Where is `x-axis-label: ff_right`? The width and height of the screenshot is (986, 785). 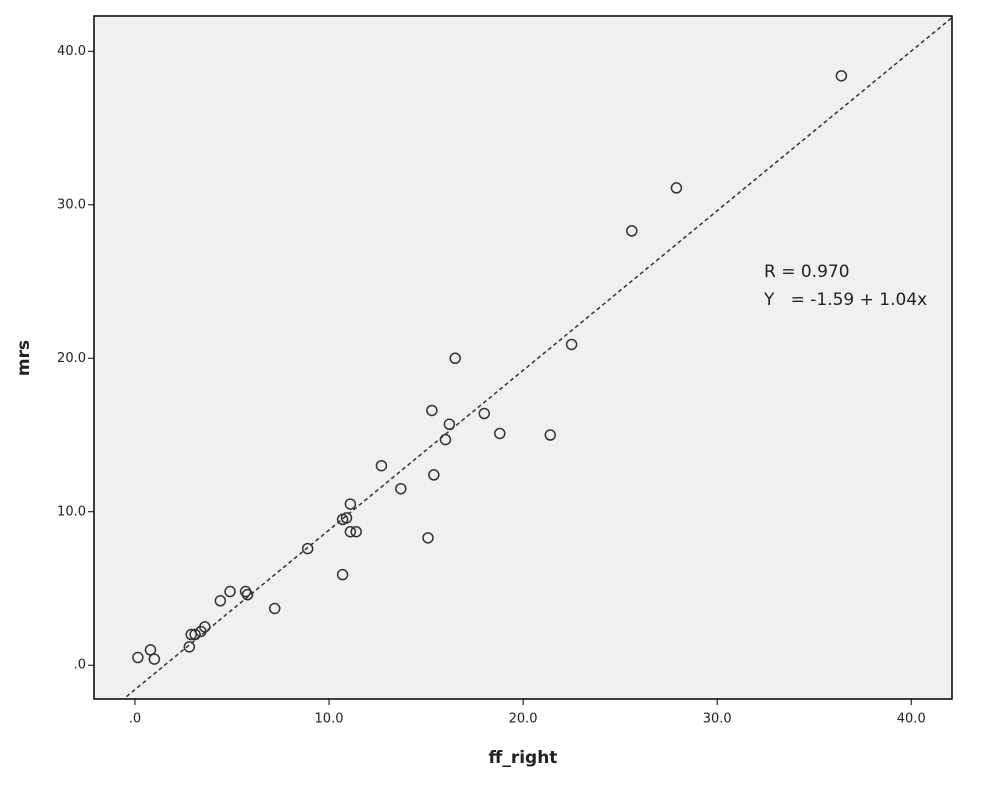 x-axis-label: ff_right is located at coordinates (523, 758).